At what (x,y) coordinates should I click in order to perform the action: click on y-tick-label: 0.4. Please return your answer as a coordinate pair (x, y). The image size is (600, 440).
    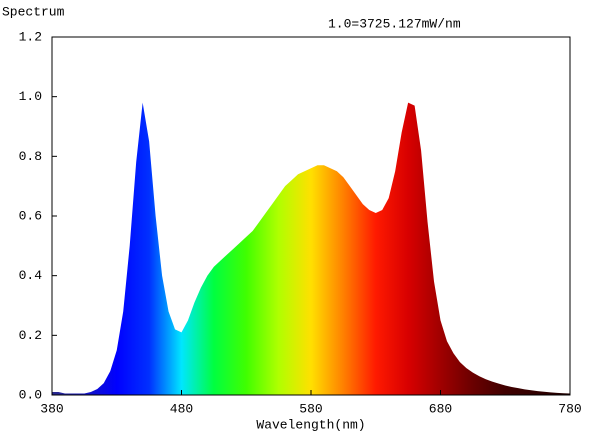
    Looking at the image, I should click on (31, 275).